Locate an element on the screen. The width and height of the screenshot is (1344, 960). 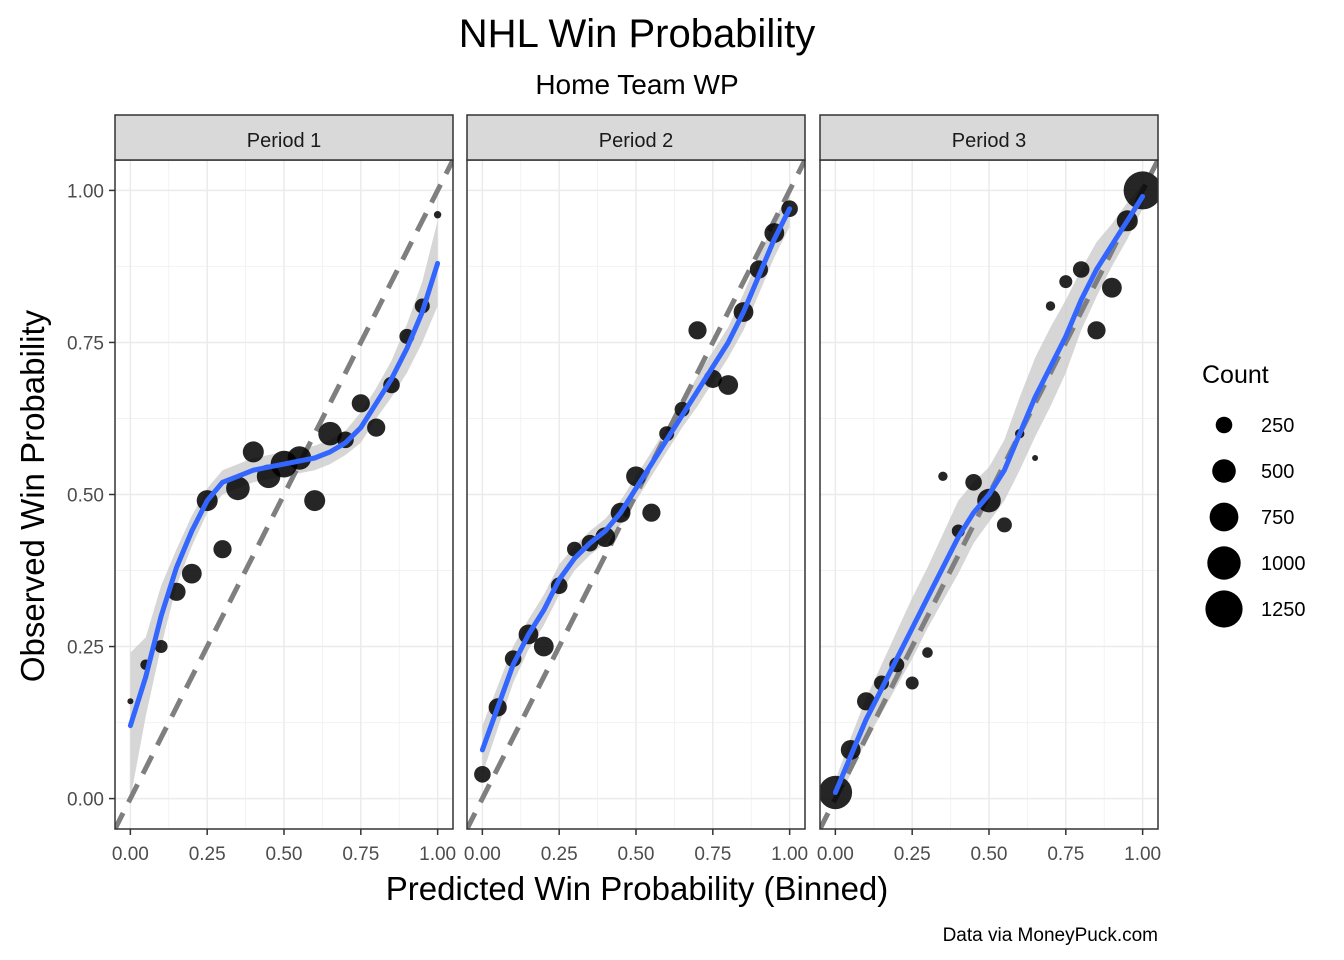
caption: Data via MoneyPuck.com is located at coordinates (1050, 935).